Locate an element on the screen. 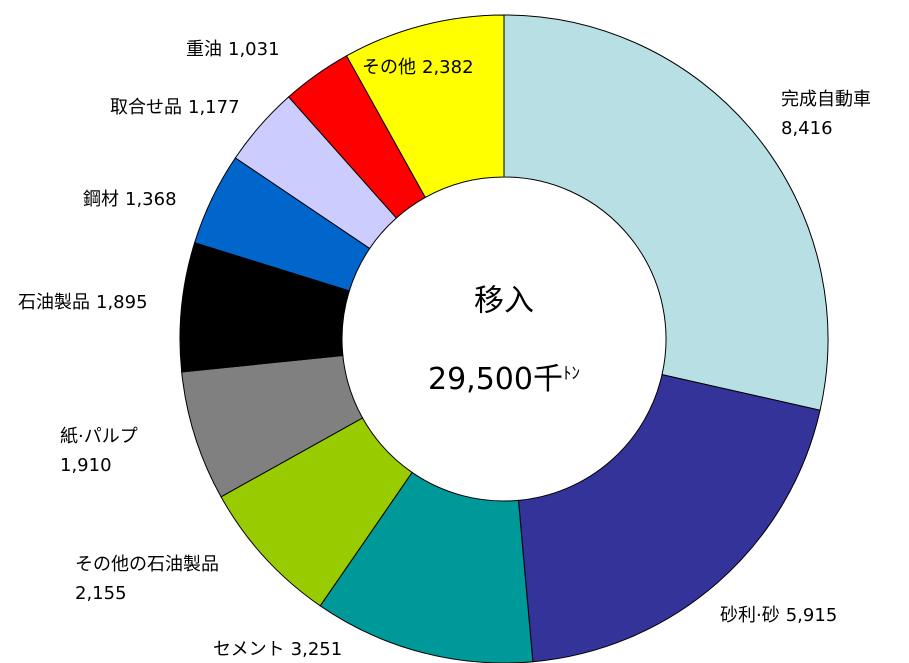 The height and width of the screenshot is (663, 909). value-label: 1,177 is located at coordinates (214, 107).